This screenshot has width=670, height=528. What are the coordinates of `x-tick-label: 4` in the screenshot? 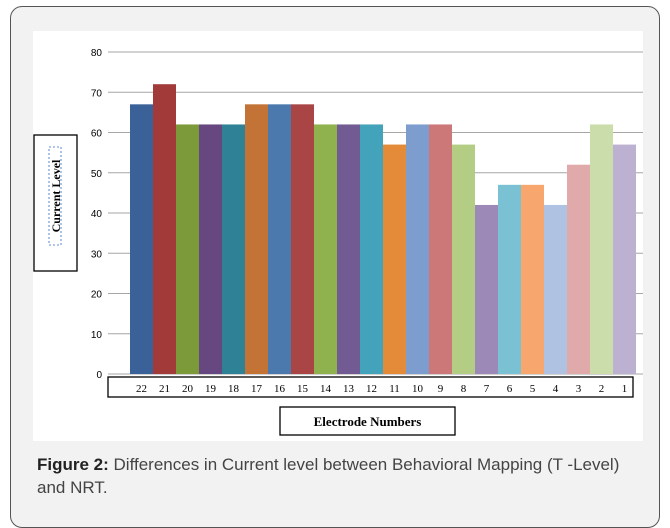 It's located at (556, 389).